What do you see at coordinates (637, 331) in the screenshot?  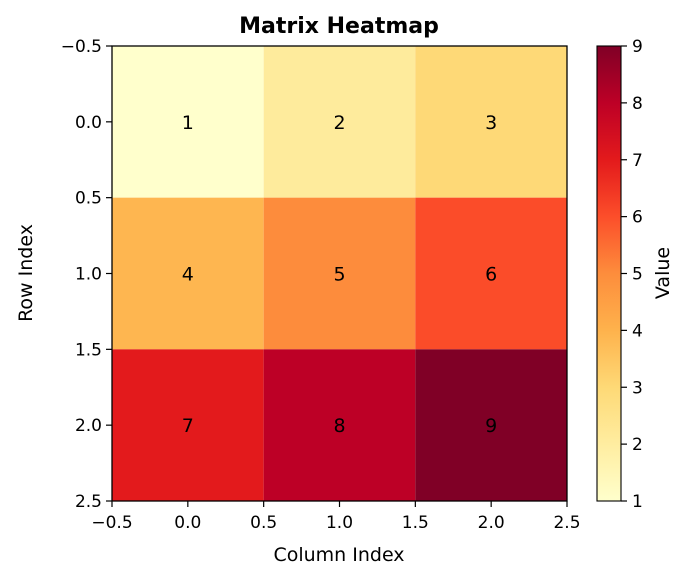 I see `colorbar-tick-label: 4` at bounding box center [637, 331].